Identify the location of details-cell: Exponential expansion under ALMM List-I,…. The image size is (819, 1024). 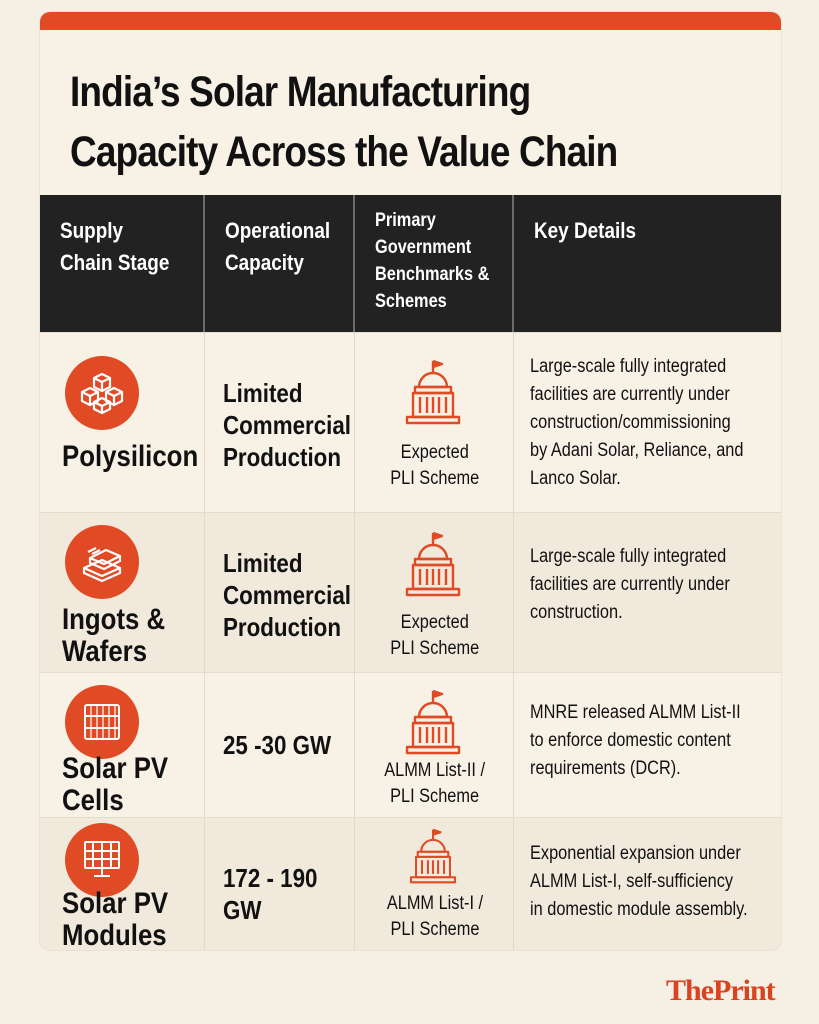
(647, 884).